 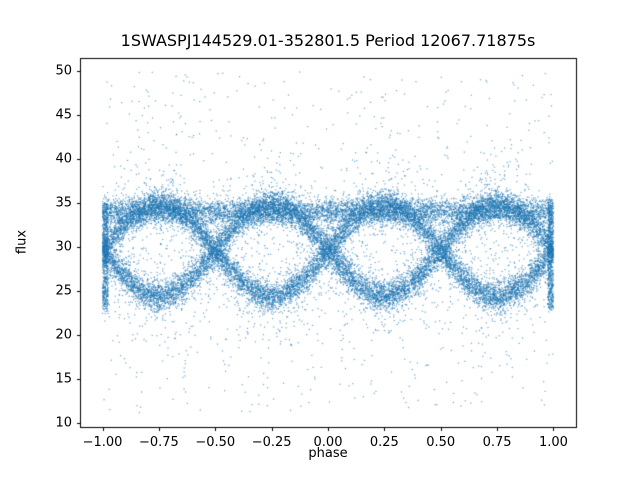 I want to click on y-axis-label: flux, so click(x=22, y=242).